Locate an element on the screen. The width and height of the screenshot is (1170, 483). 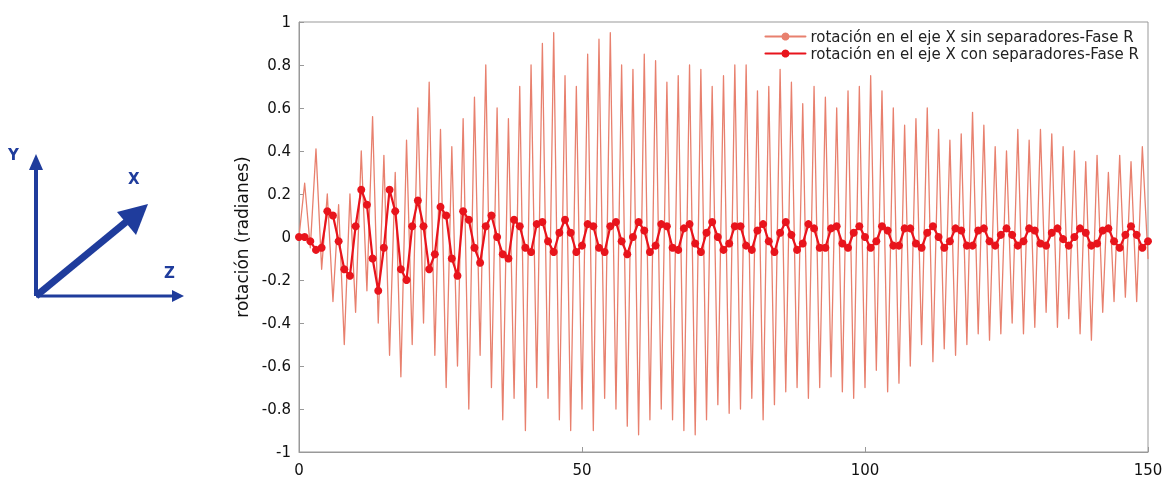
legend-label: rotación en el eje X sin separadores-Fase R is located at coordinates (972, 36).